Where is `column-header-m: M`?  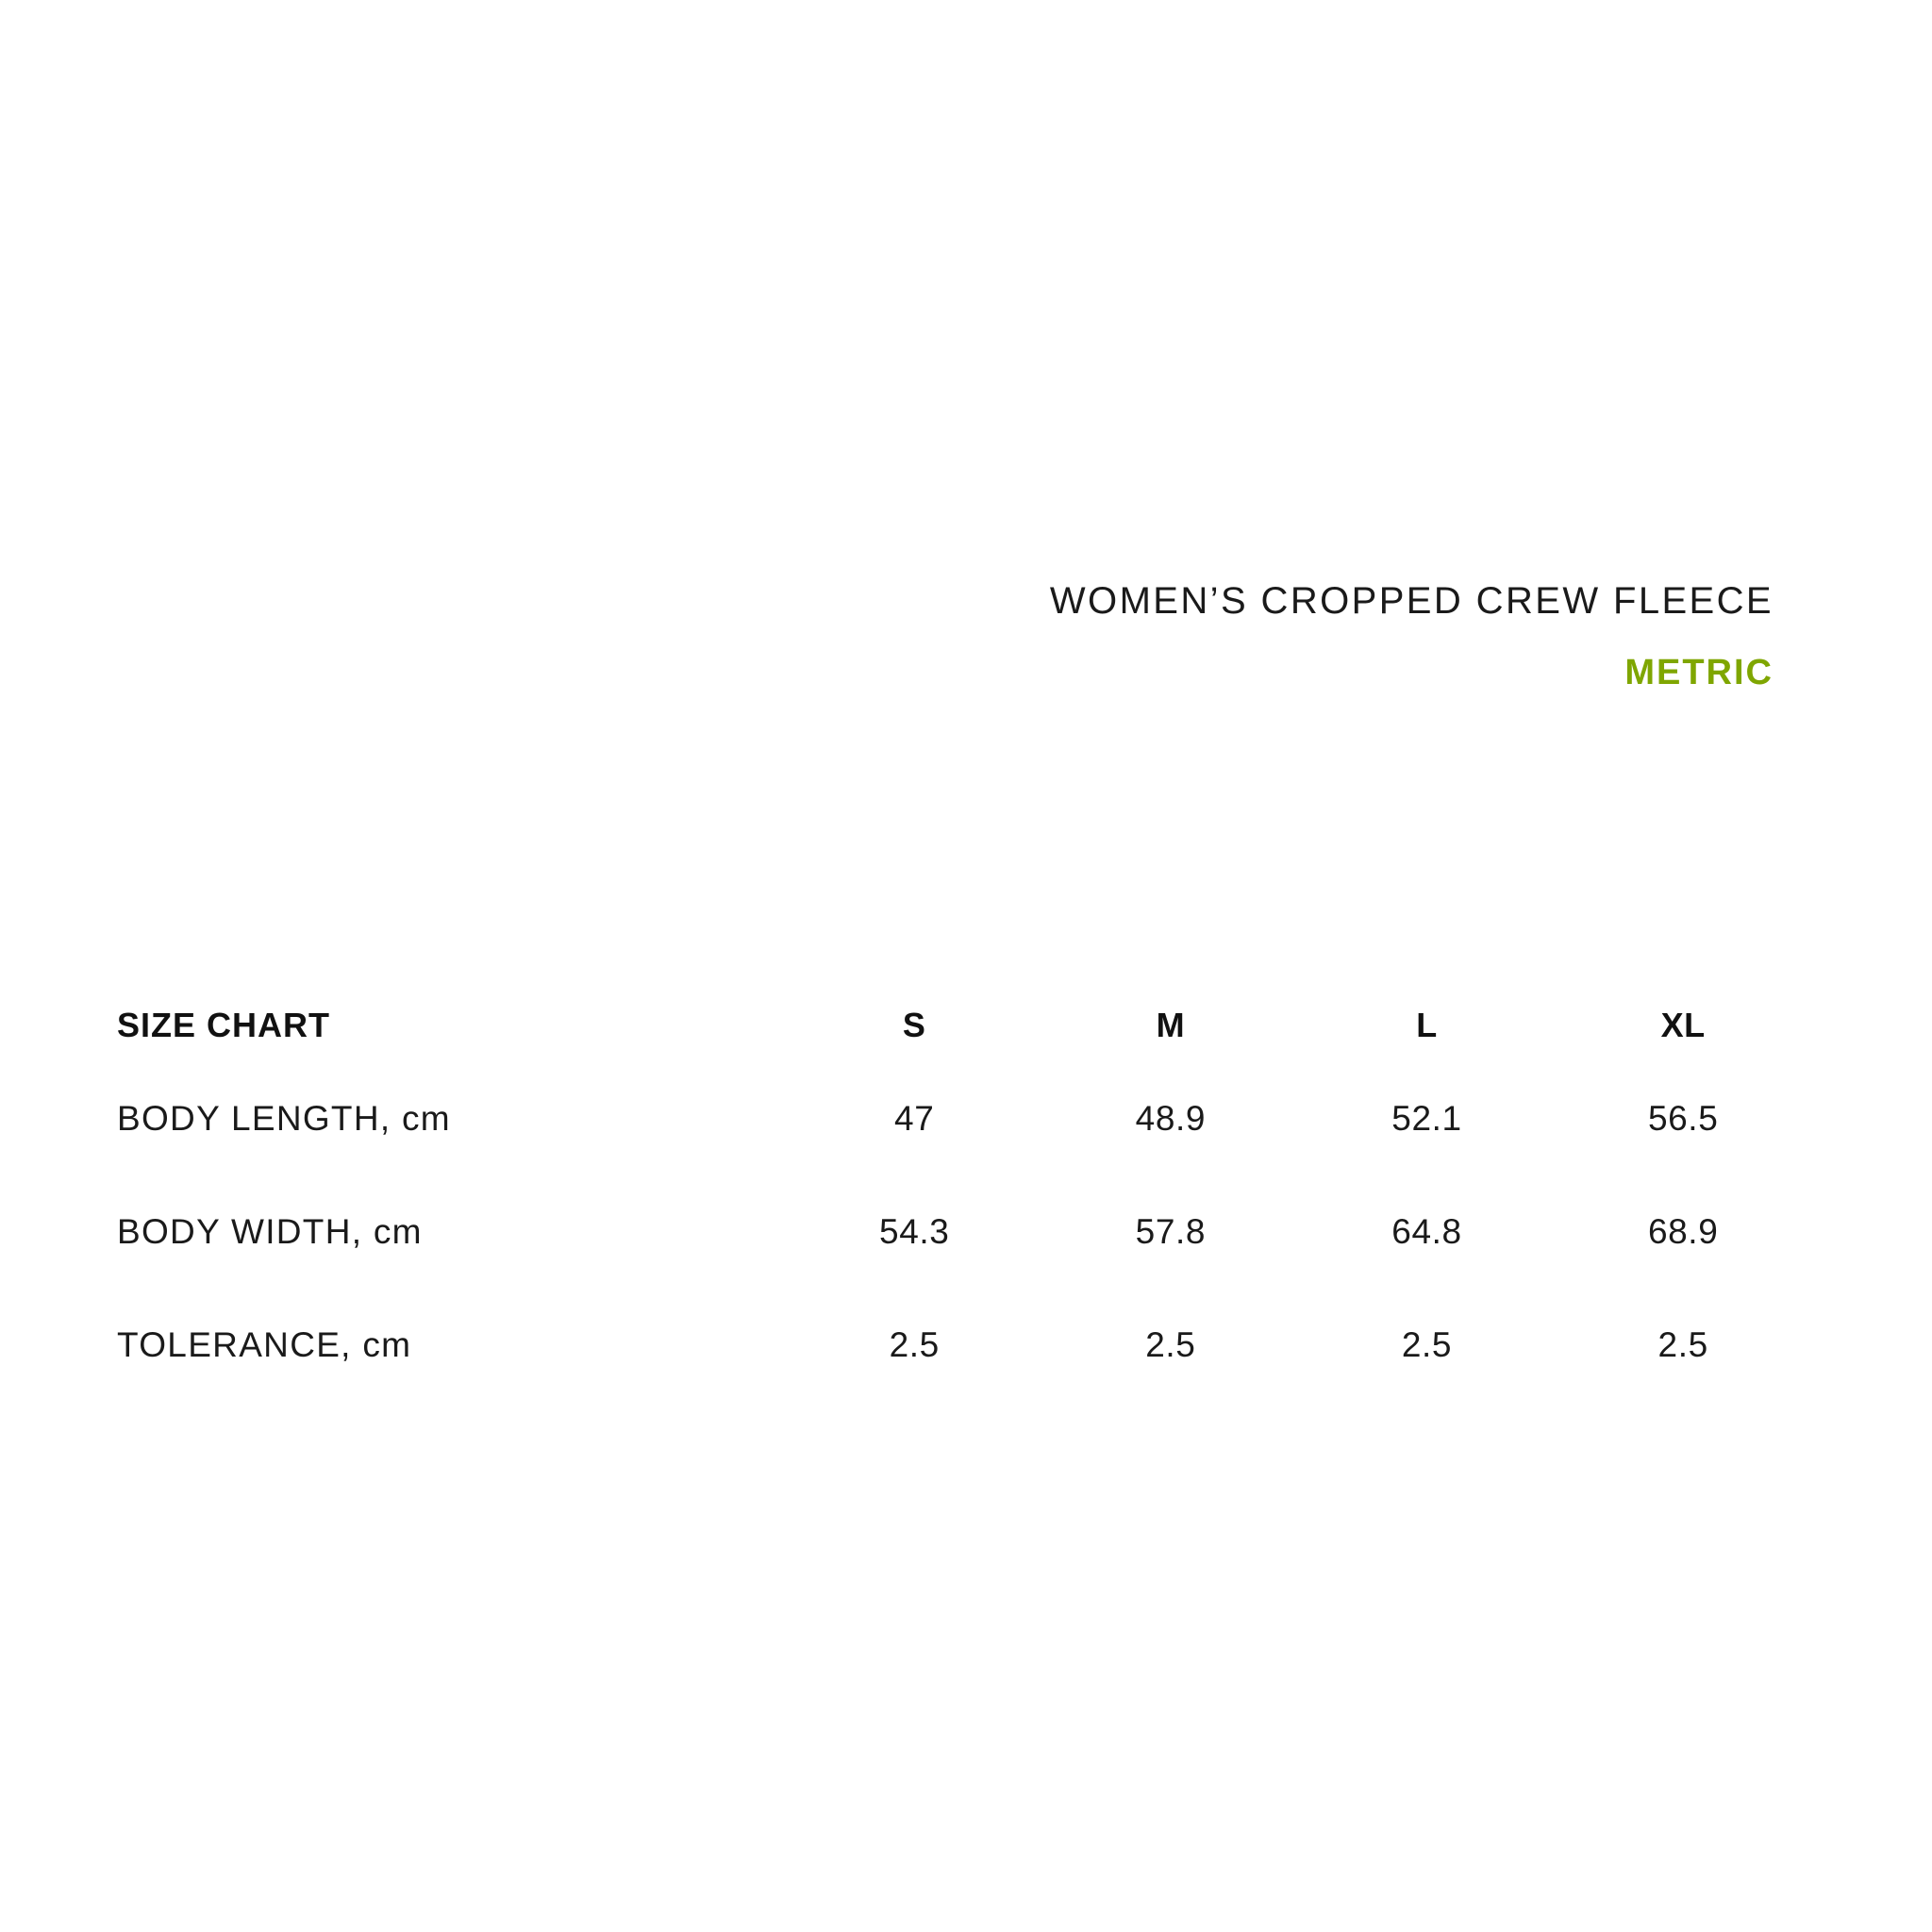
column-header-m: M is located at coordinates (1171, 1025).